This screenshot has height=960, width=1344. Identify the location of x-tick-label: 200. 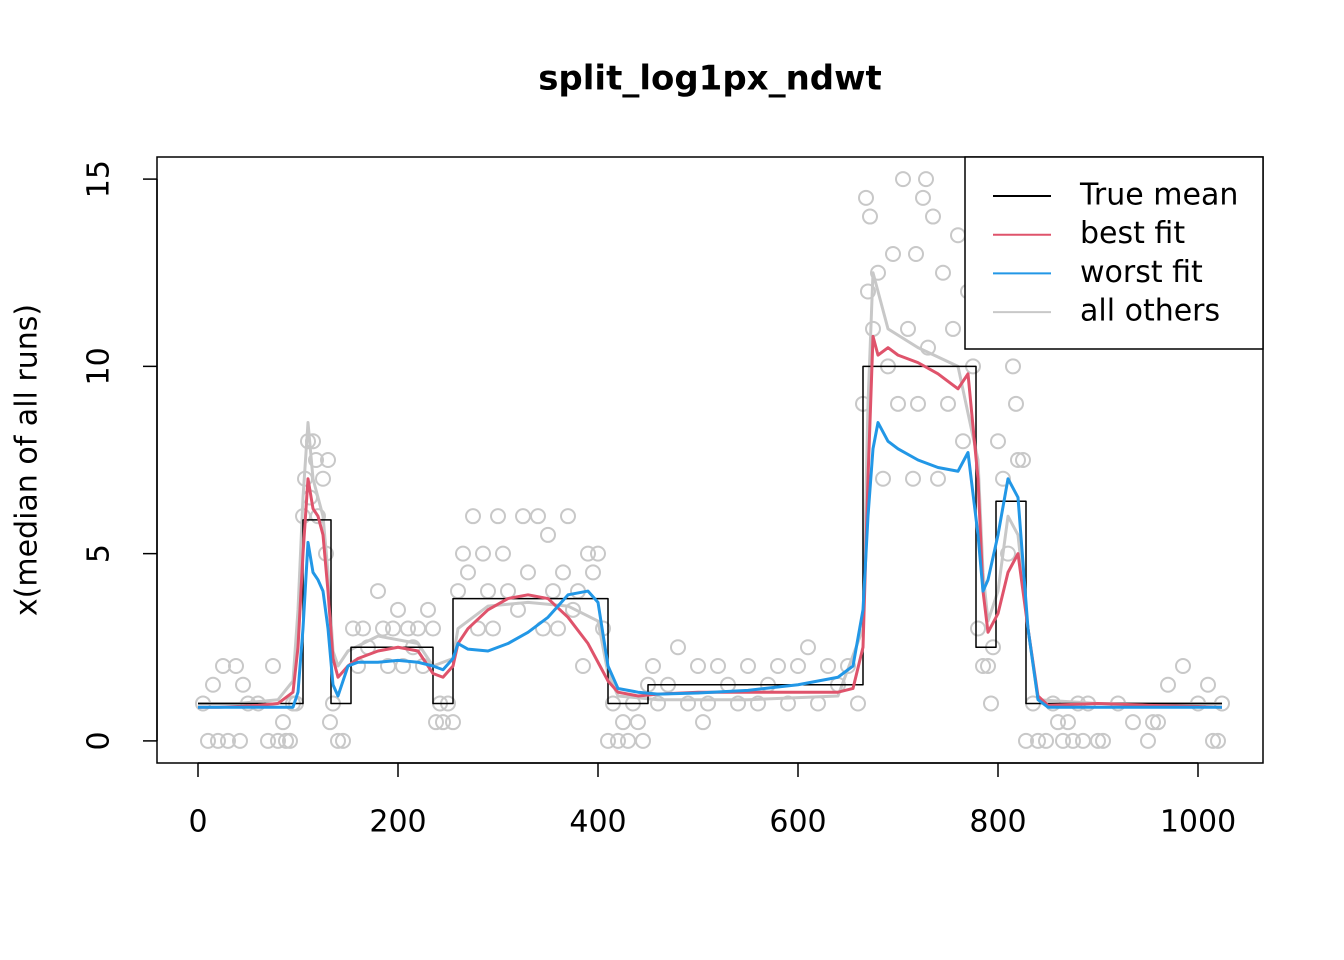
(397, 822).